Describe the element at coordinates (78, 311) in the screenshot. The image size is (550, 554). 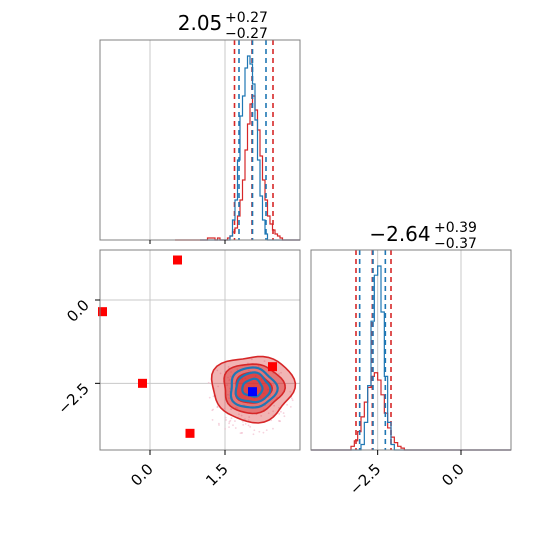
I see `joint-y-tick-label: 0.0` at that location.